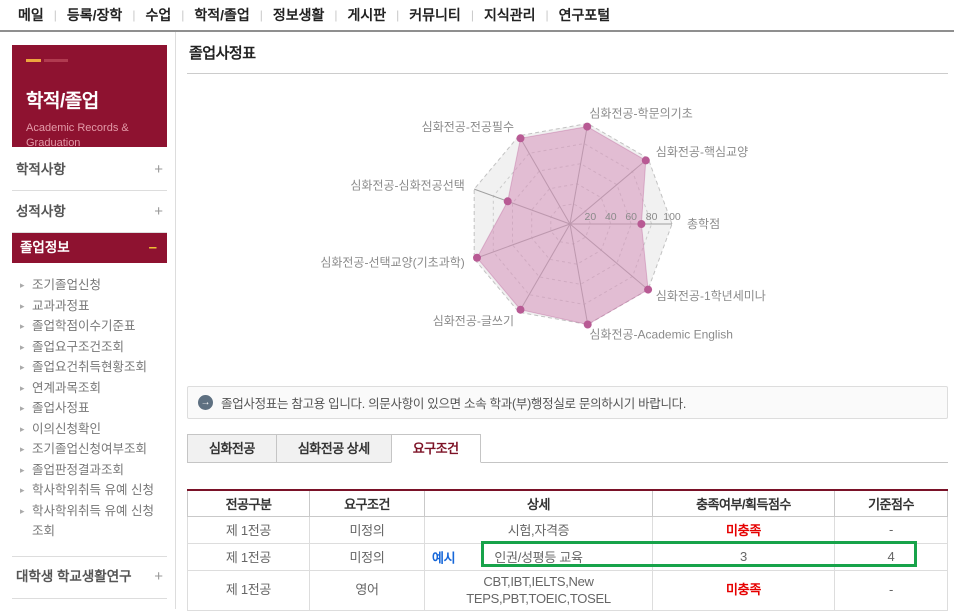  Describe the element at coordinates (248, 503) in the screenshot. I see `column-header: 전공구분` at that location.